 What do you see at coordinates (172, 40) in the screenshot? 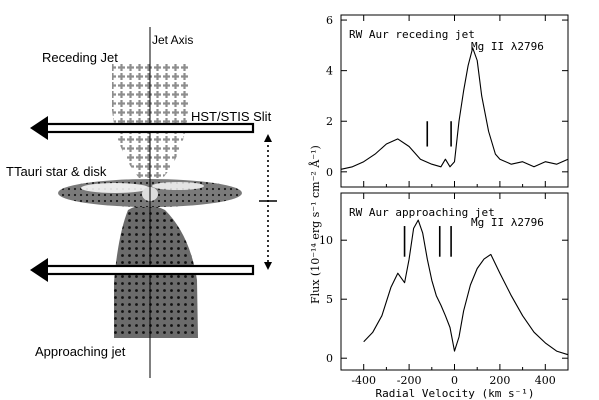
I see `jet-axis-label: Jet Axis` at bounding box center [172, 40].